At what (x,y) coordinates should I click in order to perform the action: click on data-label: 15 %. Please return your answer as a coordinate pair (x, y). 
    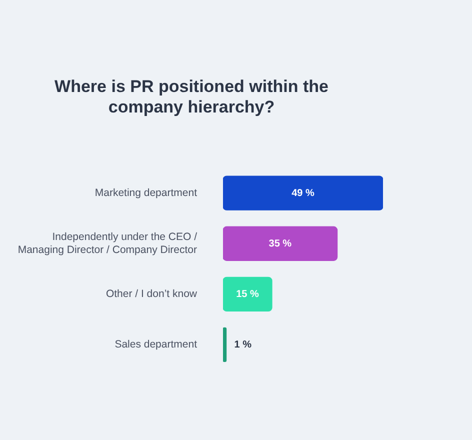
    Looking at the image, I should click on (247, 294).